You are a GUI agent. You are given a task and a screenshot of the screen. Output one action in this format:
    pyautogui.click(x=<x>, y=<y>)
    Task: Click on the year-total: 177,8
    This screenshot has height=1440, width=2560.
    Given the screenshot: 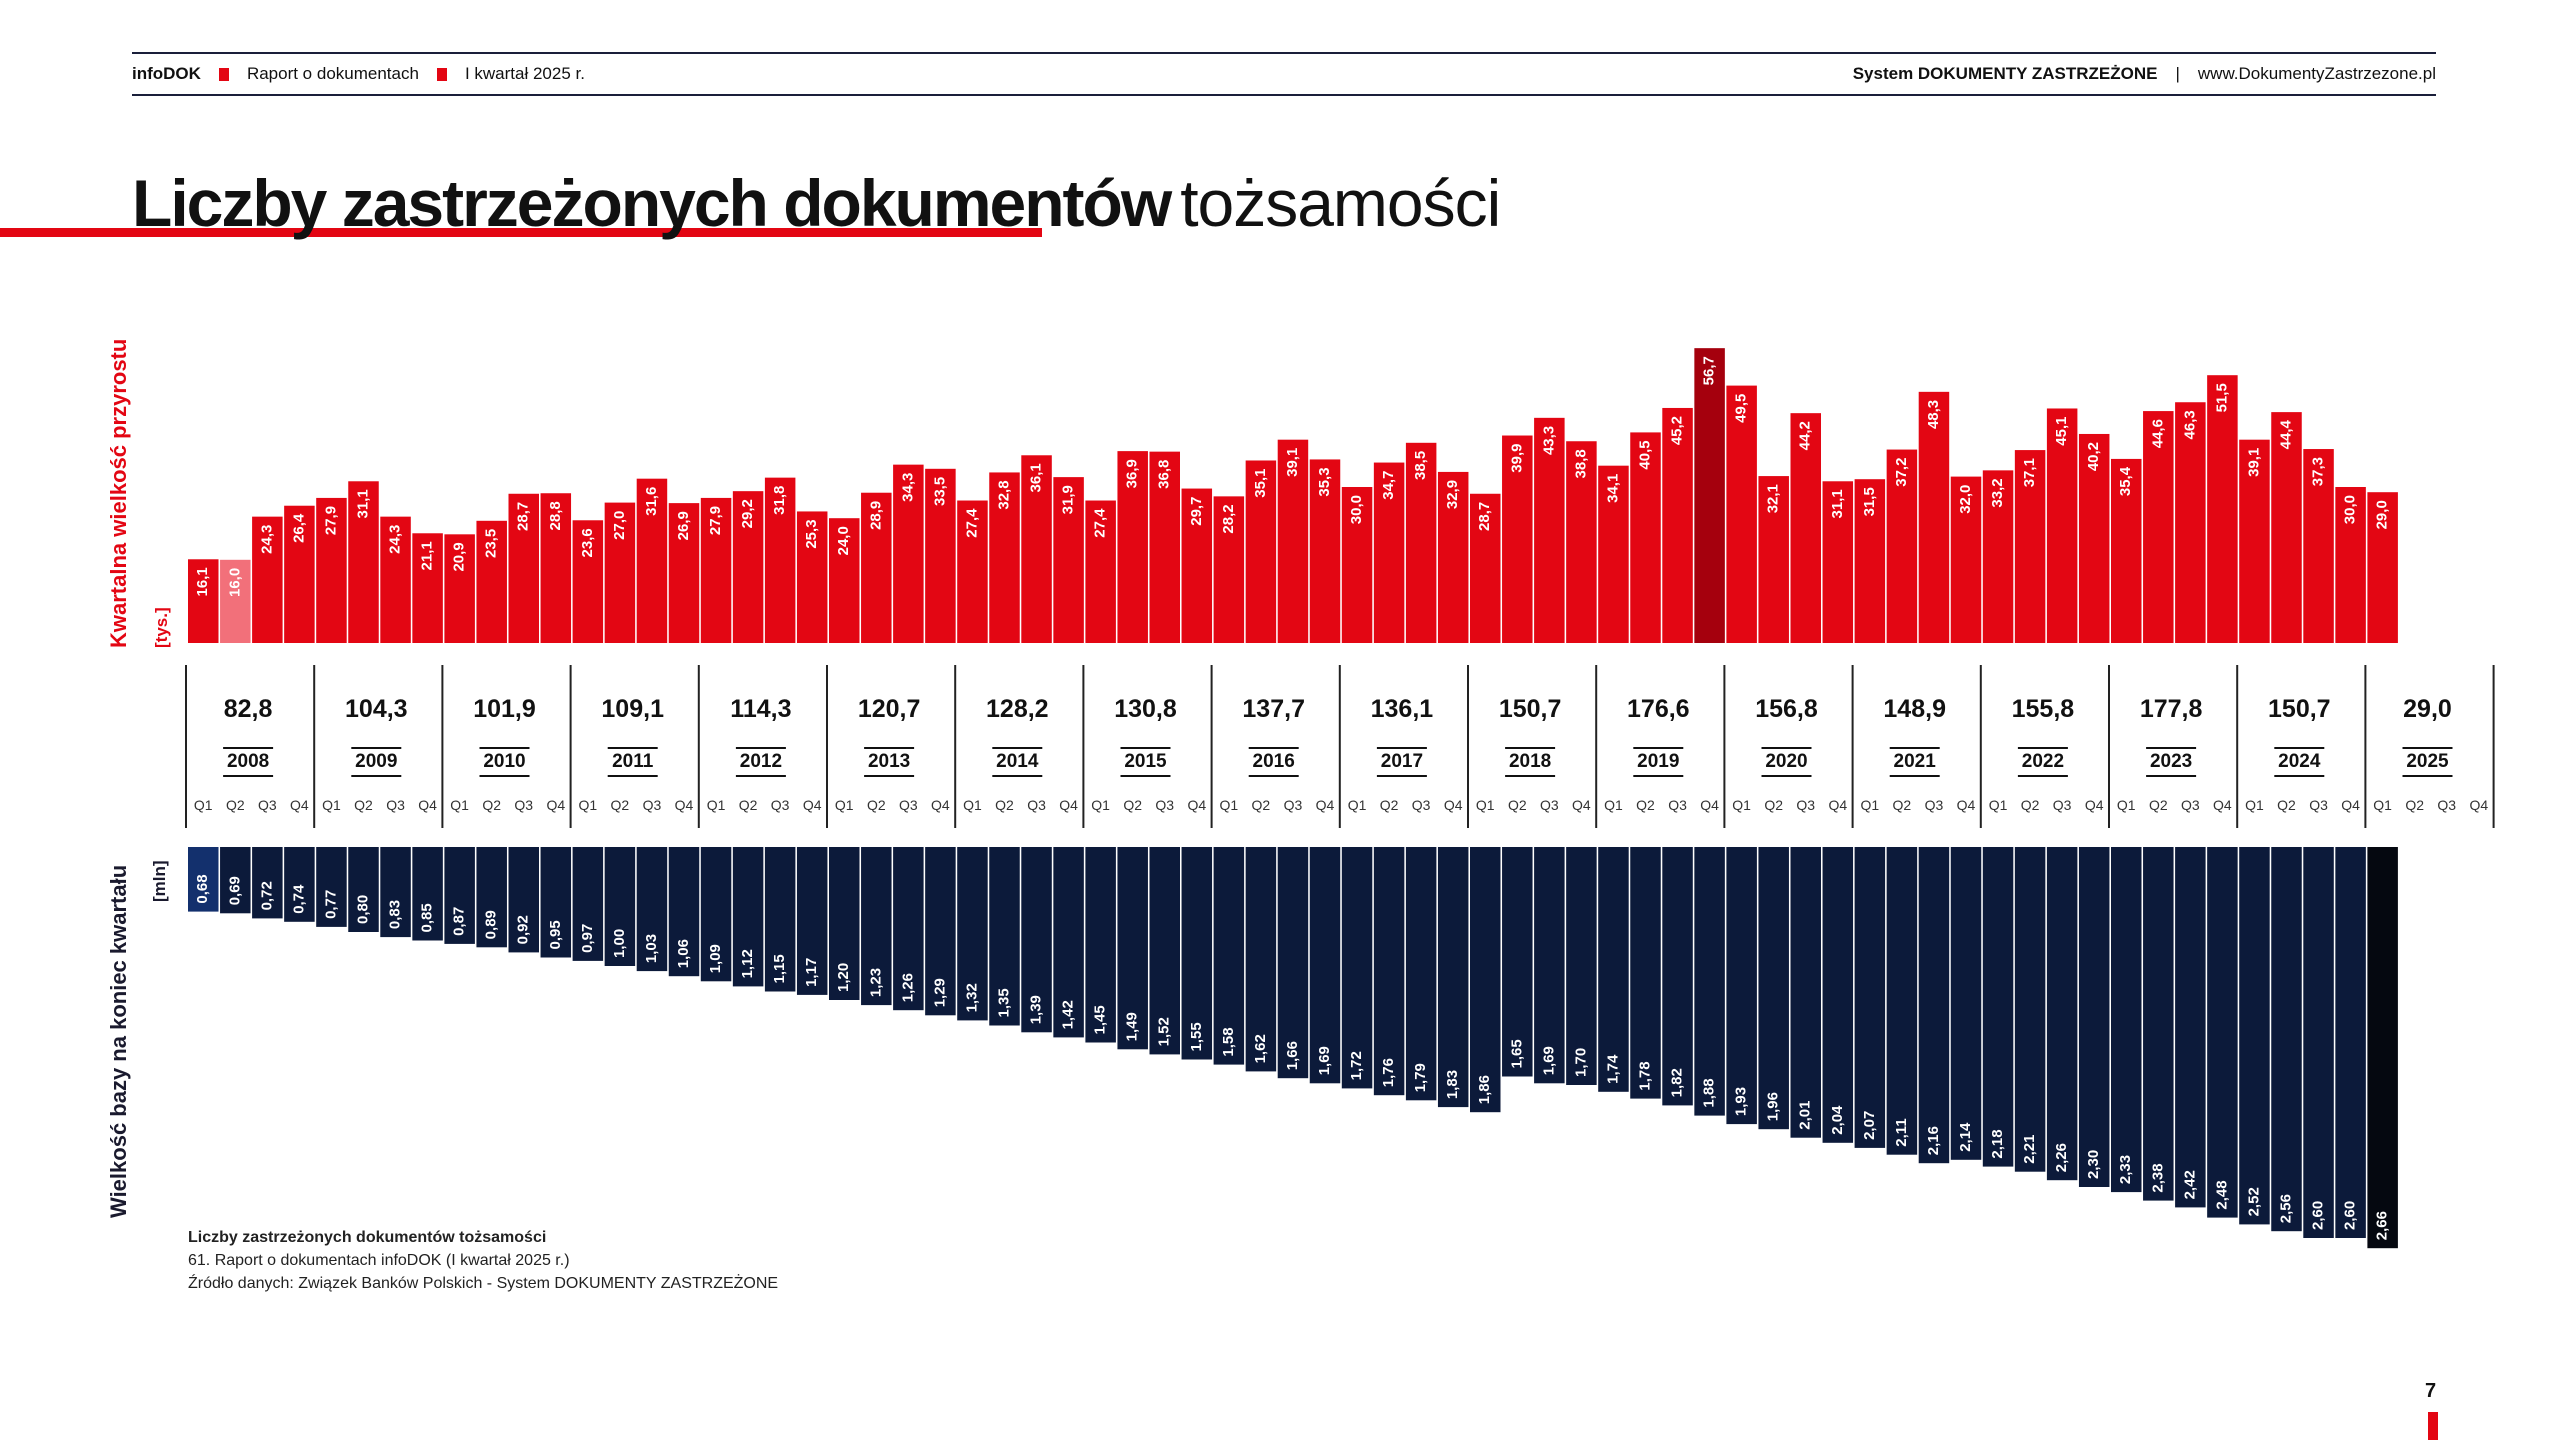 What is the action you would take?
    pyautogui.click(x=2171, y=709)
    